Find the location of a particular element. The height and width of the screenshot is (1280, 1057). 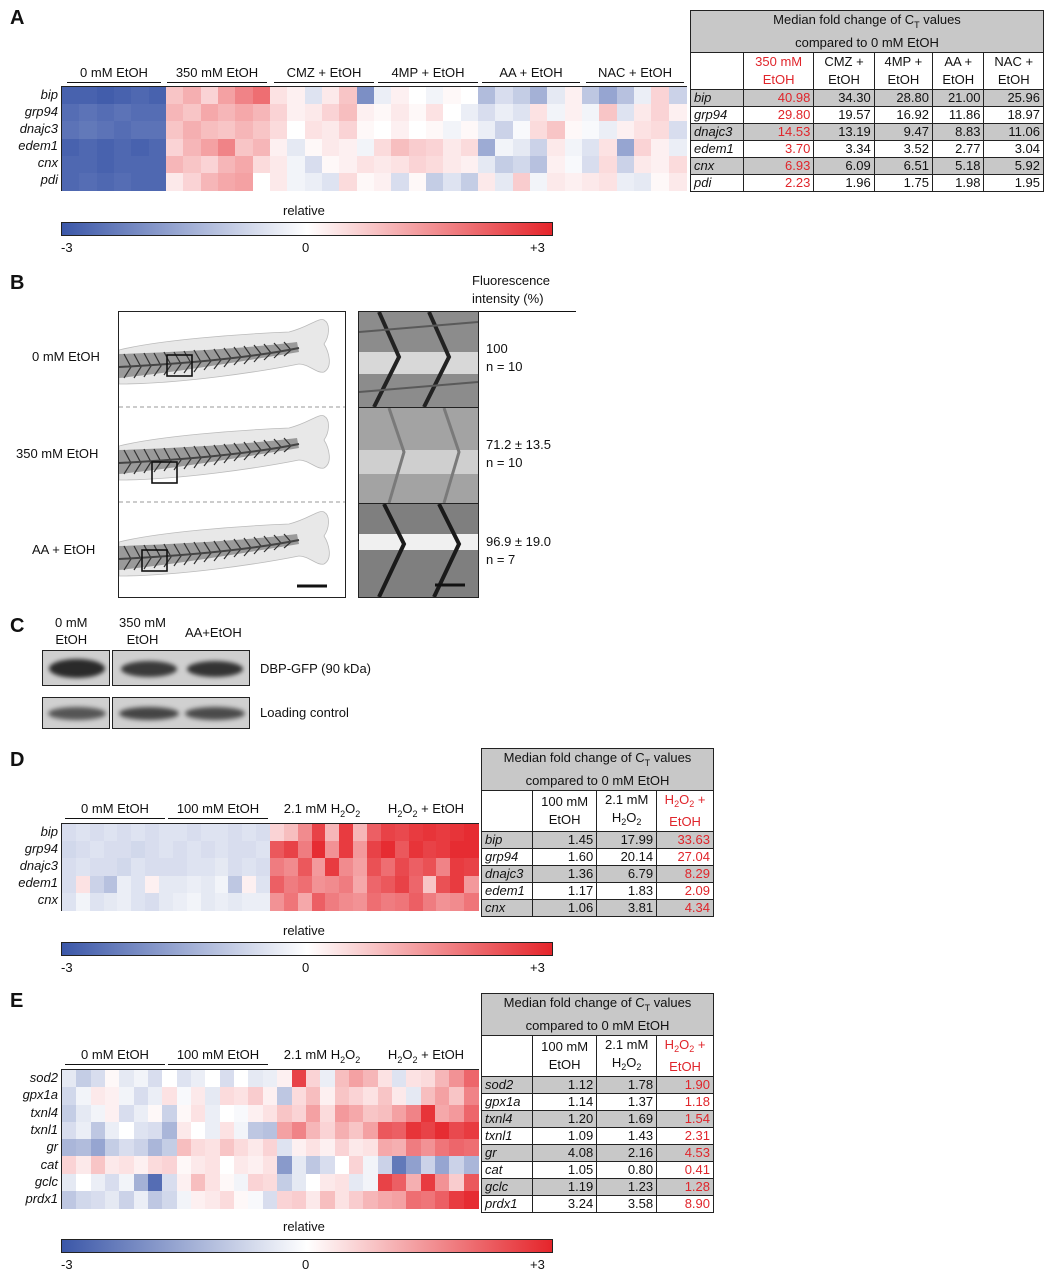

table-cell: 1.19 is located at coordinates (564, 1187).